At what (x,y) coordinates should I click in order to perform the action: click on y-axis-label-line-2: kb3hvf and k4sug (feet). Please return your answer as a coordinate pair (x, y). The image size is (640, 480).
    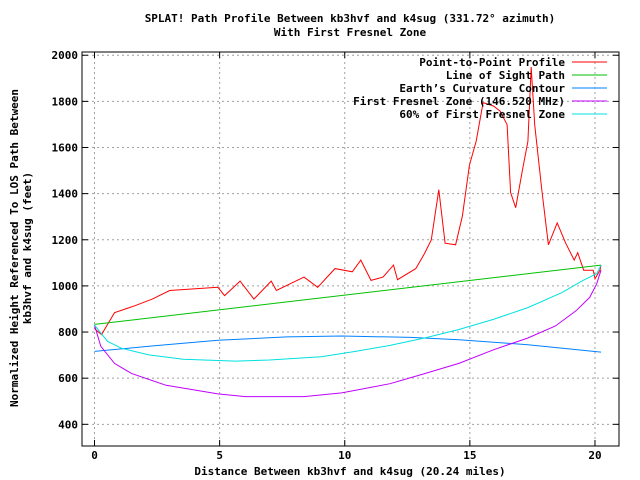
    Looking at the image, I should click on (27, 248).